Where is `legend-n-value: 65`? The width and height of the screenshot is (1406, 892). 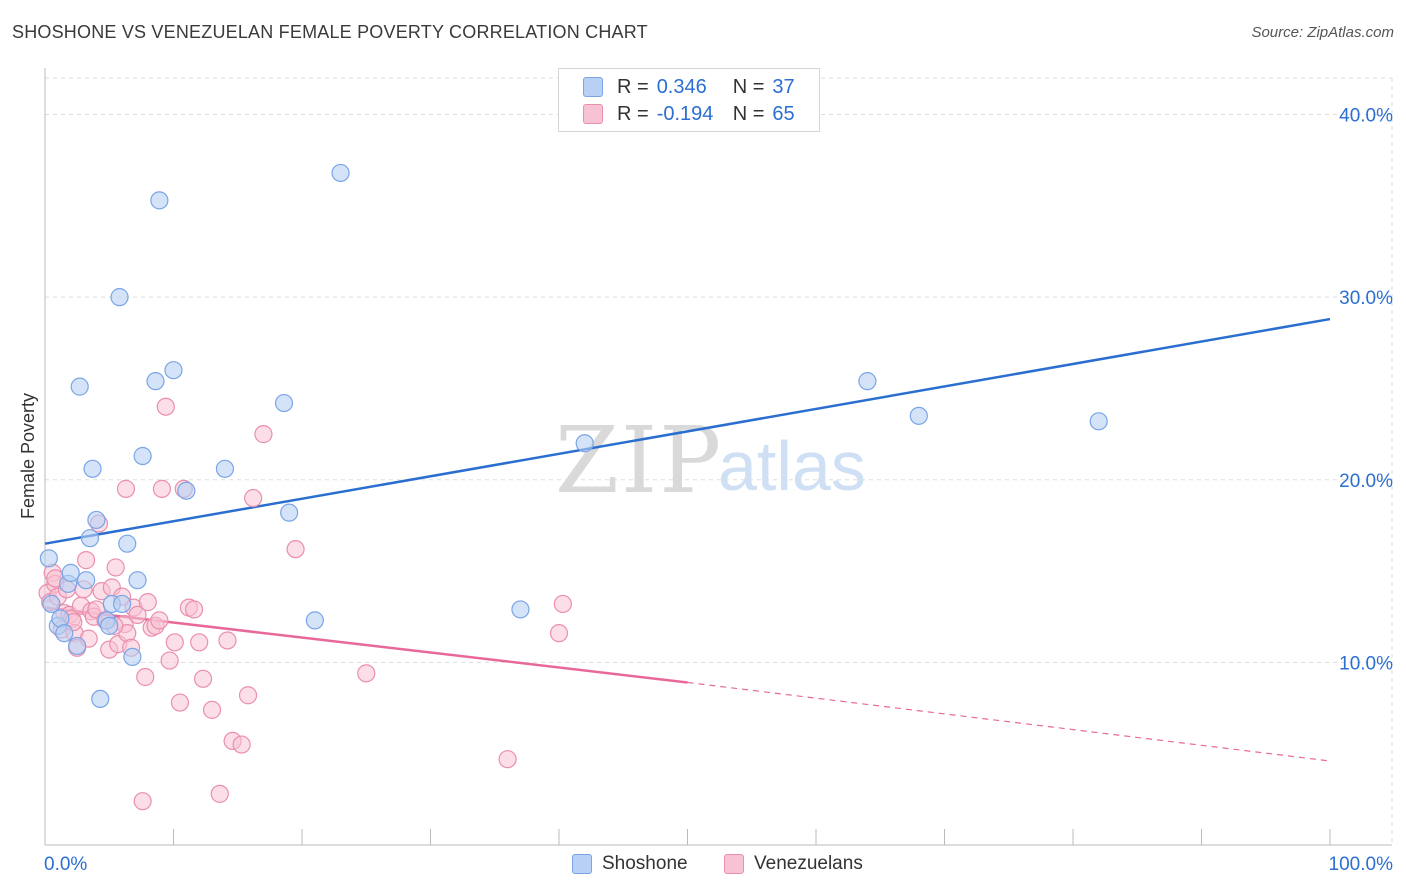
legend-n-value: 65 is located at coordinates (783, 113).